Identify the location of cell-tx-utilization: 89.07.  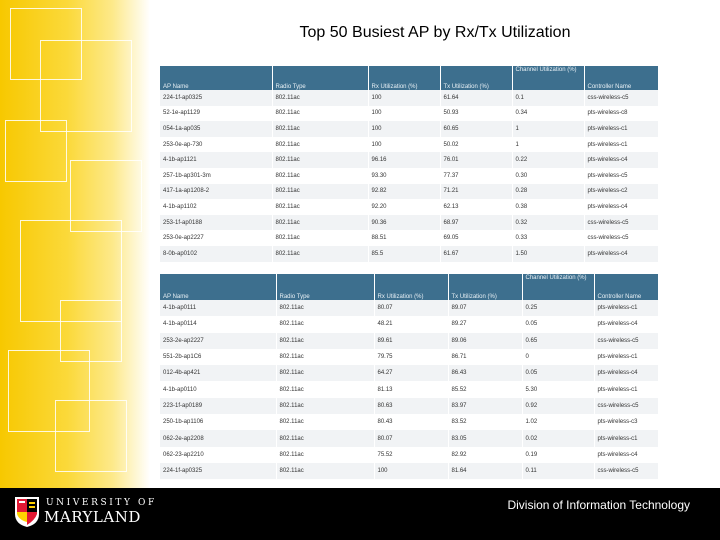
(485, 308).